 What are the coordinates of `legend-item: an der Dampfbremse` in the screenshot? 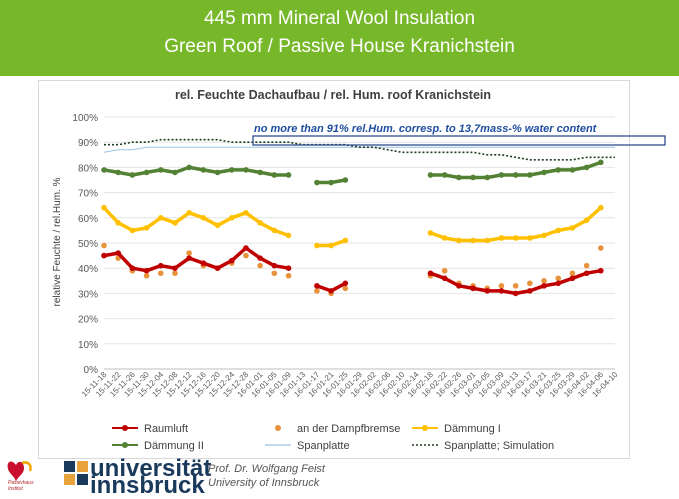 It's located at (337, 429).